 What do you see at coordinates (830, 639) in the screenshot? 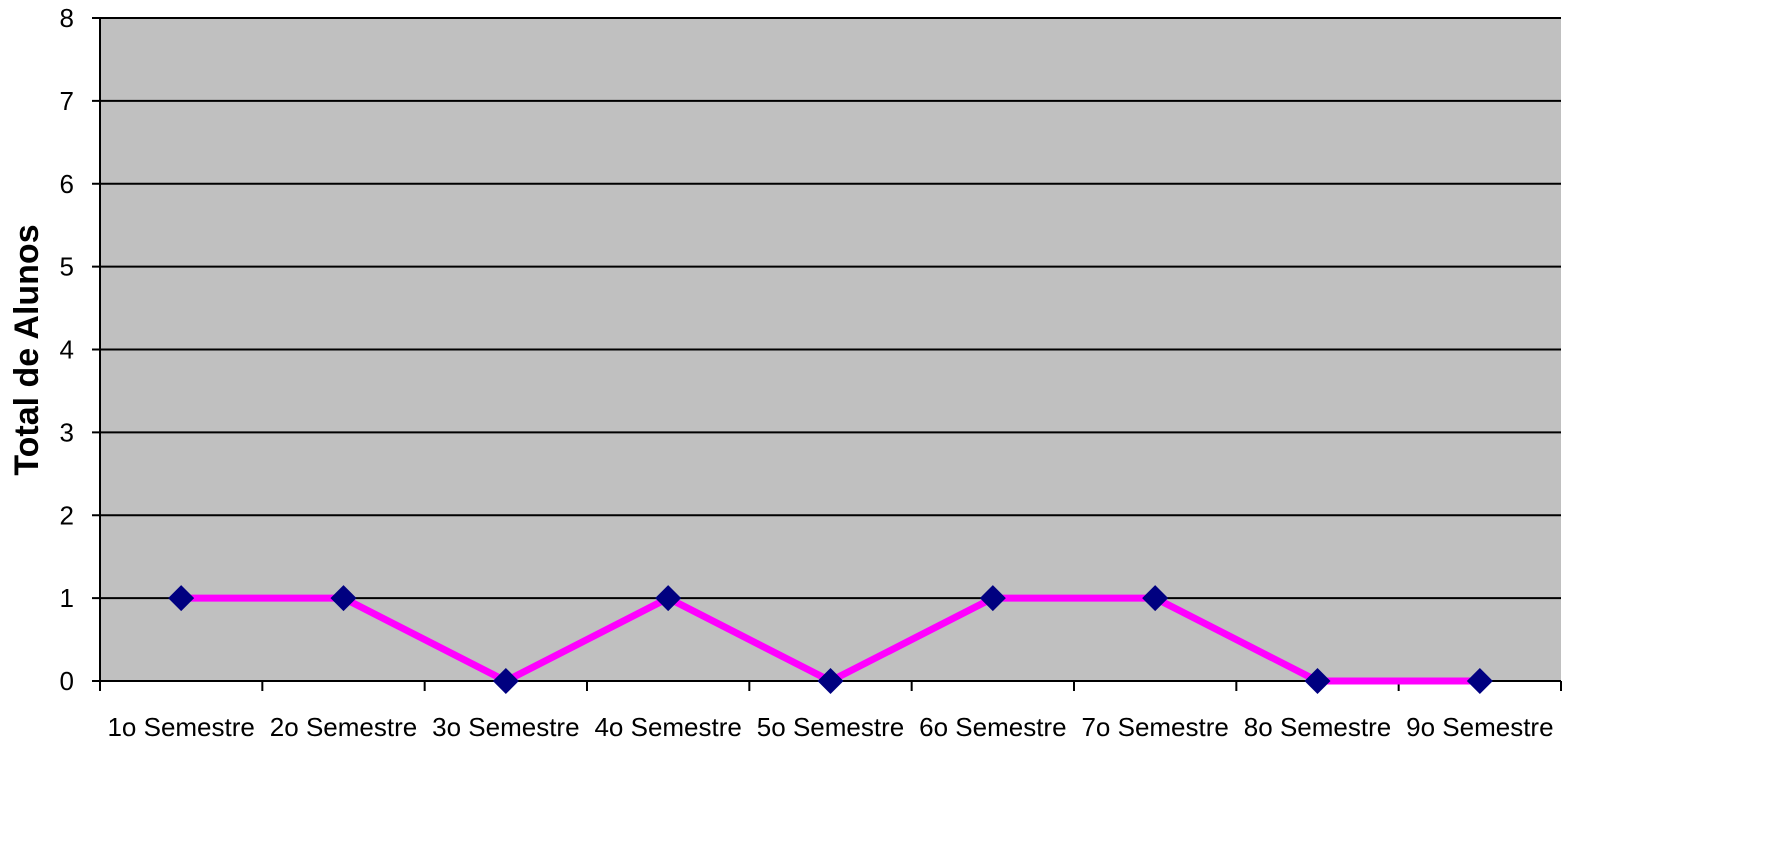
I see `series-layer` at bounding box center [830, 639].